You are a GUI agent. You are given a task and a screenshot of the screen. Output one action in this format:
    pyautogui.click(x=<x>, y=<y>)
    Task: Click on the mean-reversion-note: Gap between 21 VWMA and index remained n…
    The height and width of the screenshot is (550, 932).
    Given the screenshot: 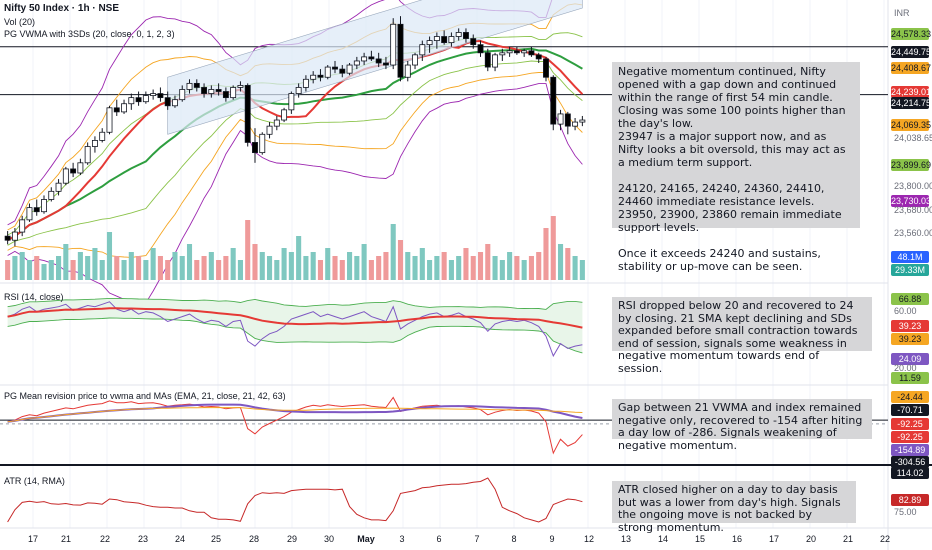 What is the action you would take?
    pyautogui.click(x=742, y=425)
    